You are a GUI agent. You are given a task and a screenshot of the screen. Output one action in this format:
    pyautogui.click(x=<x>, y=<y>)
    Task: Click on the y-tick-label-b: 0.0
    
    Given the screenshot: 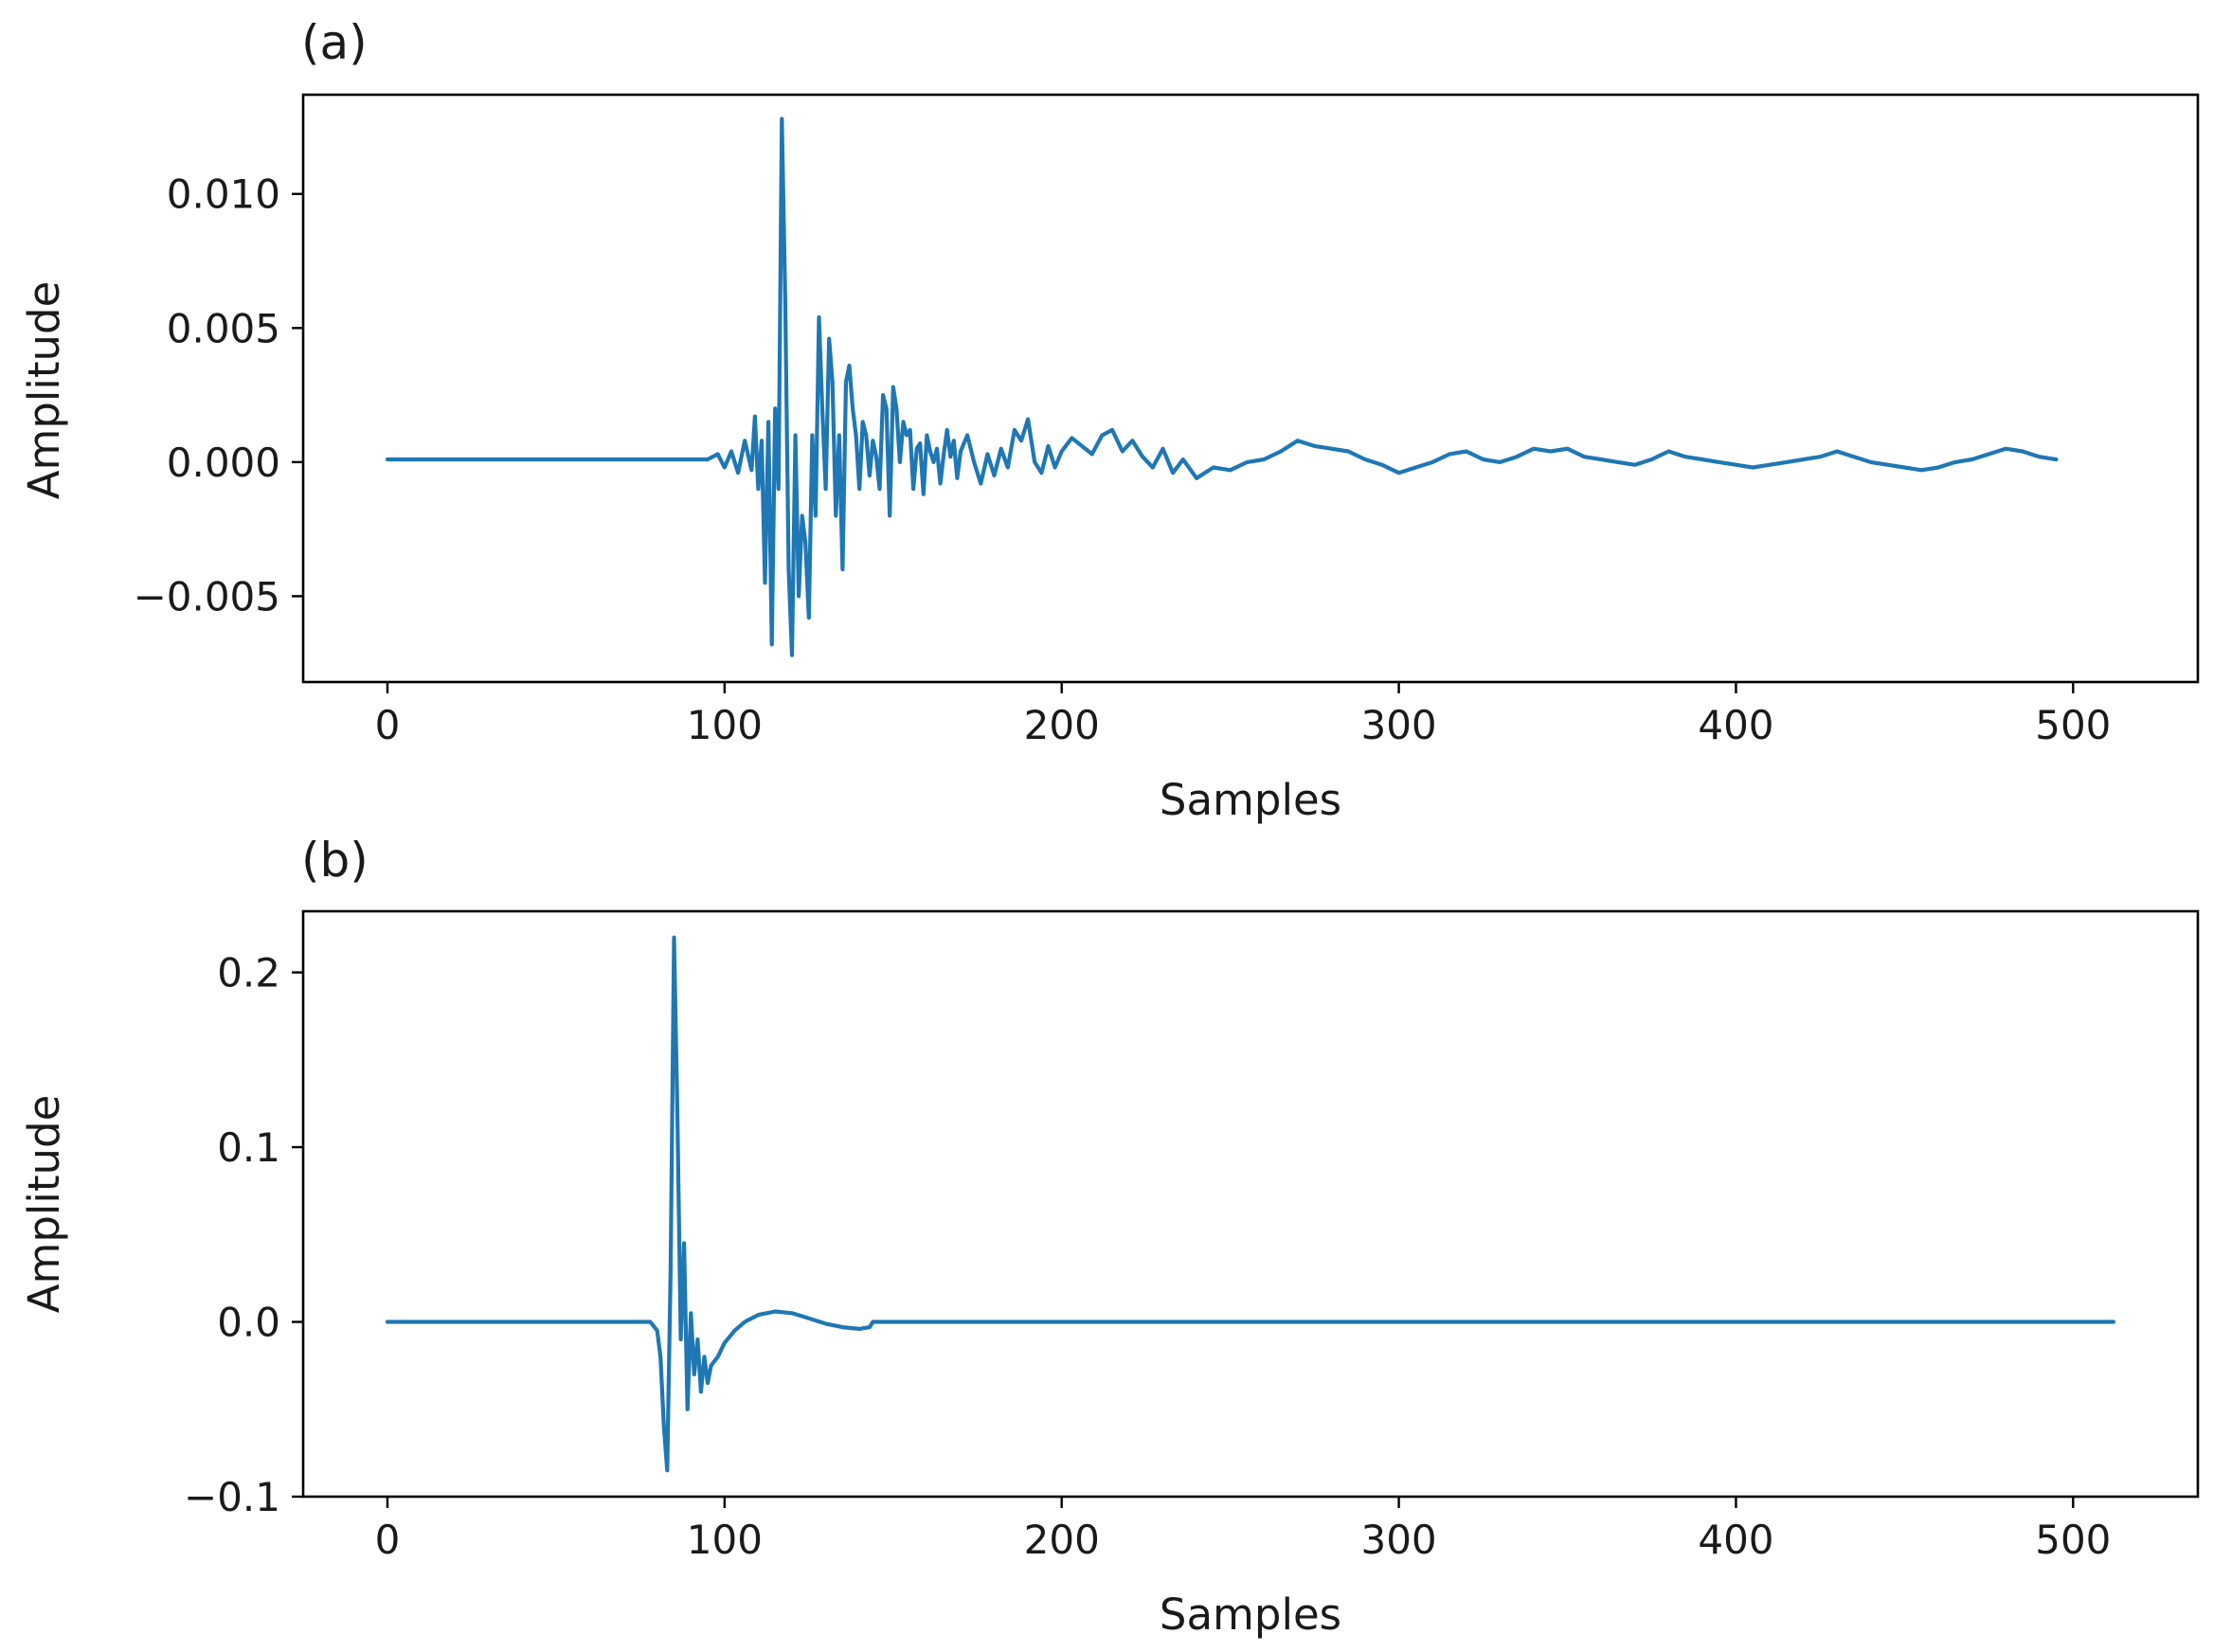 What is the action you would take?
    pyautogui.click(x=248, y=1323)
    